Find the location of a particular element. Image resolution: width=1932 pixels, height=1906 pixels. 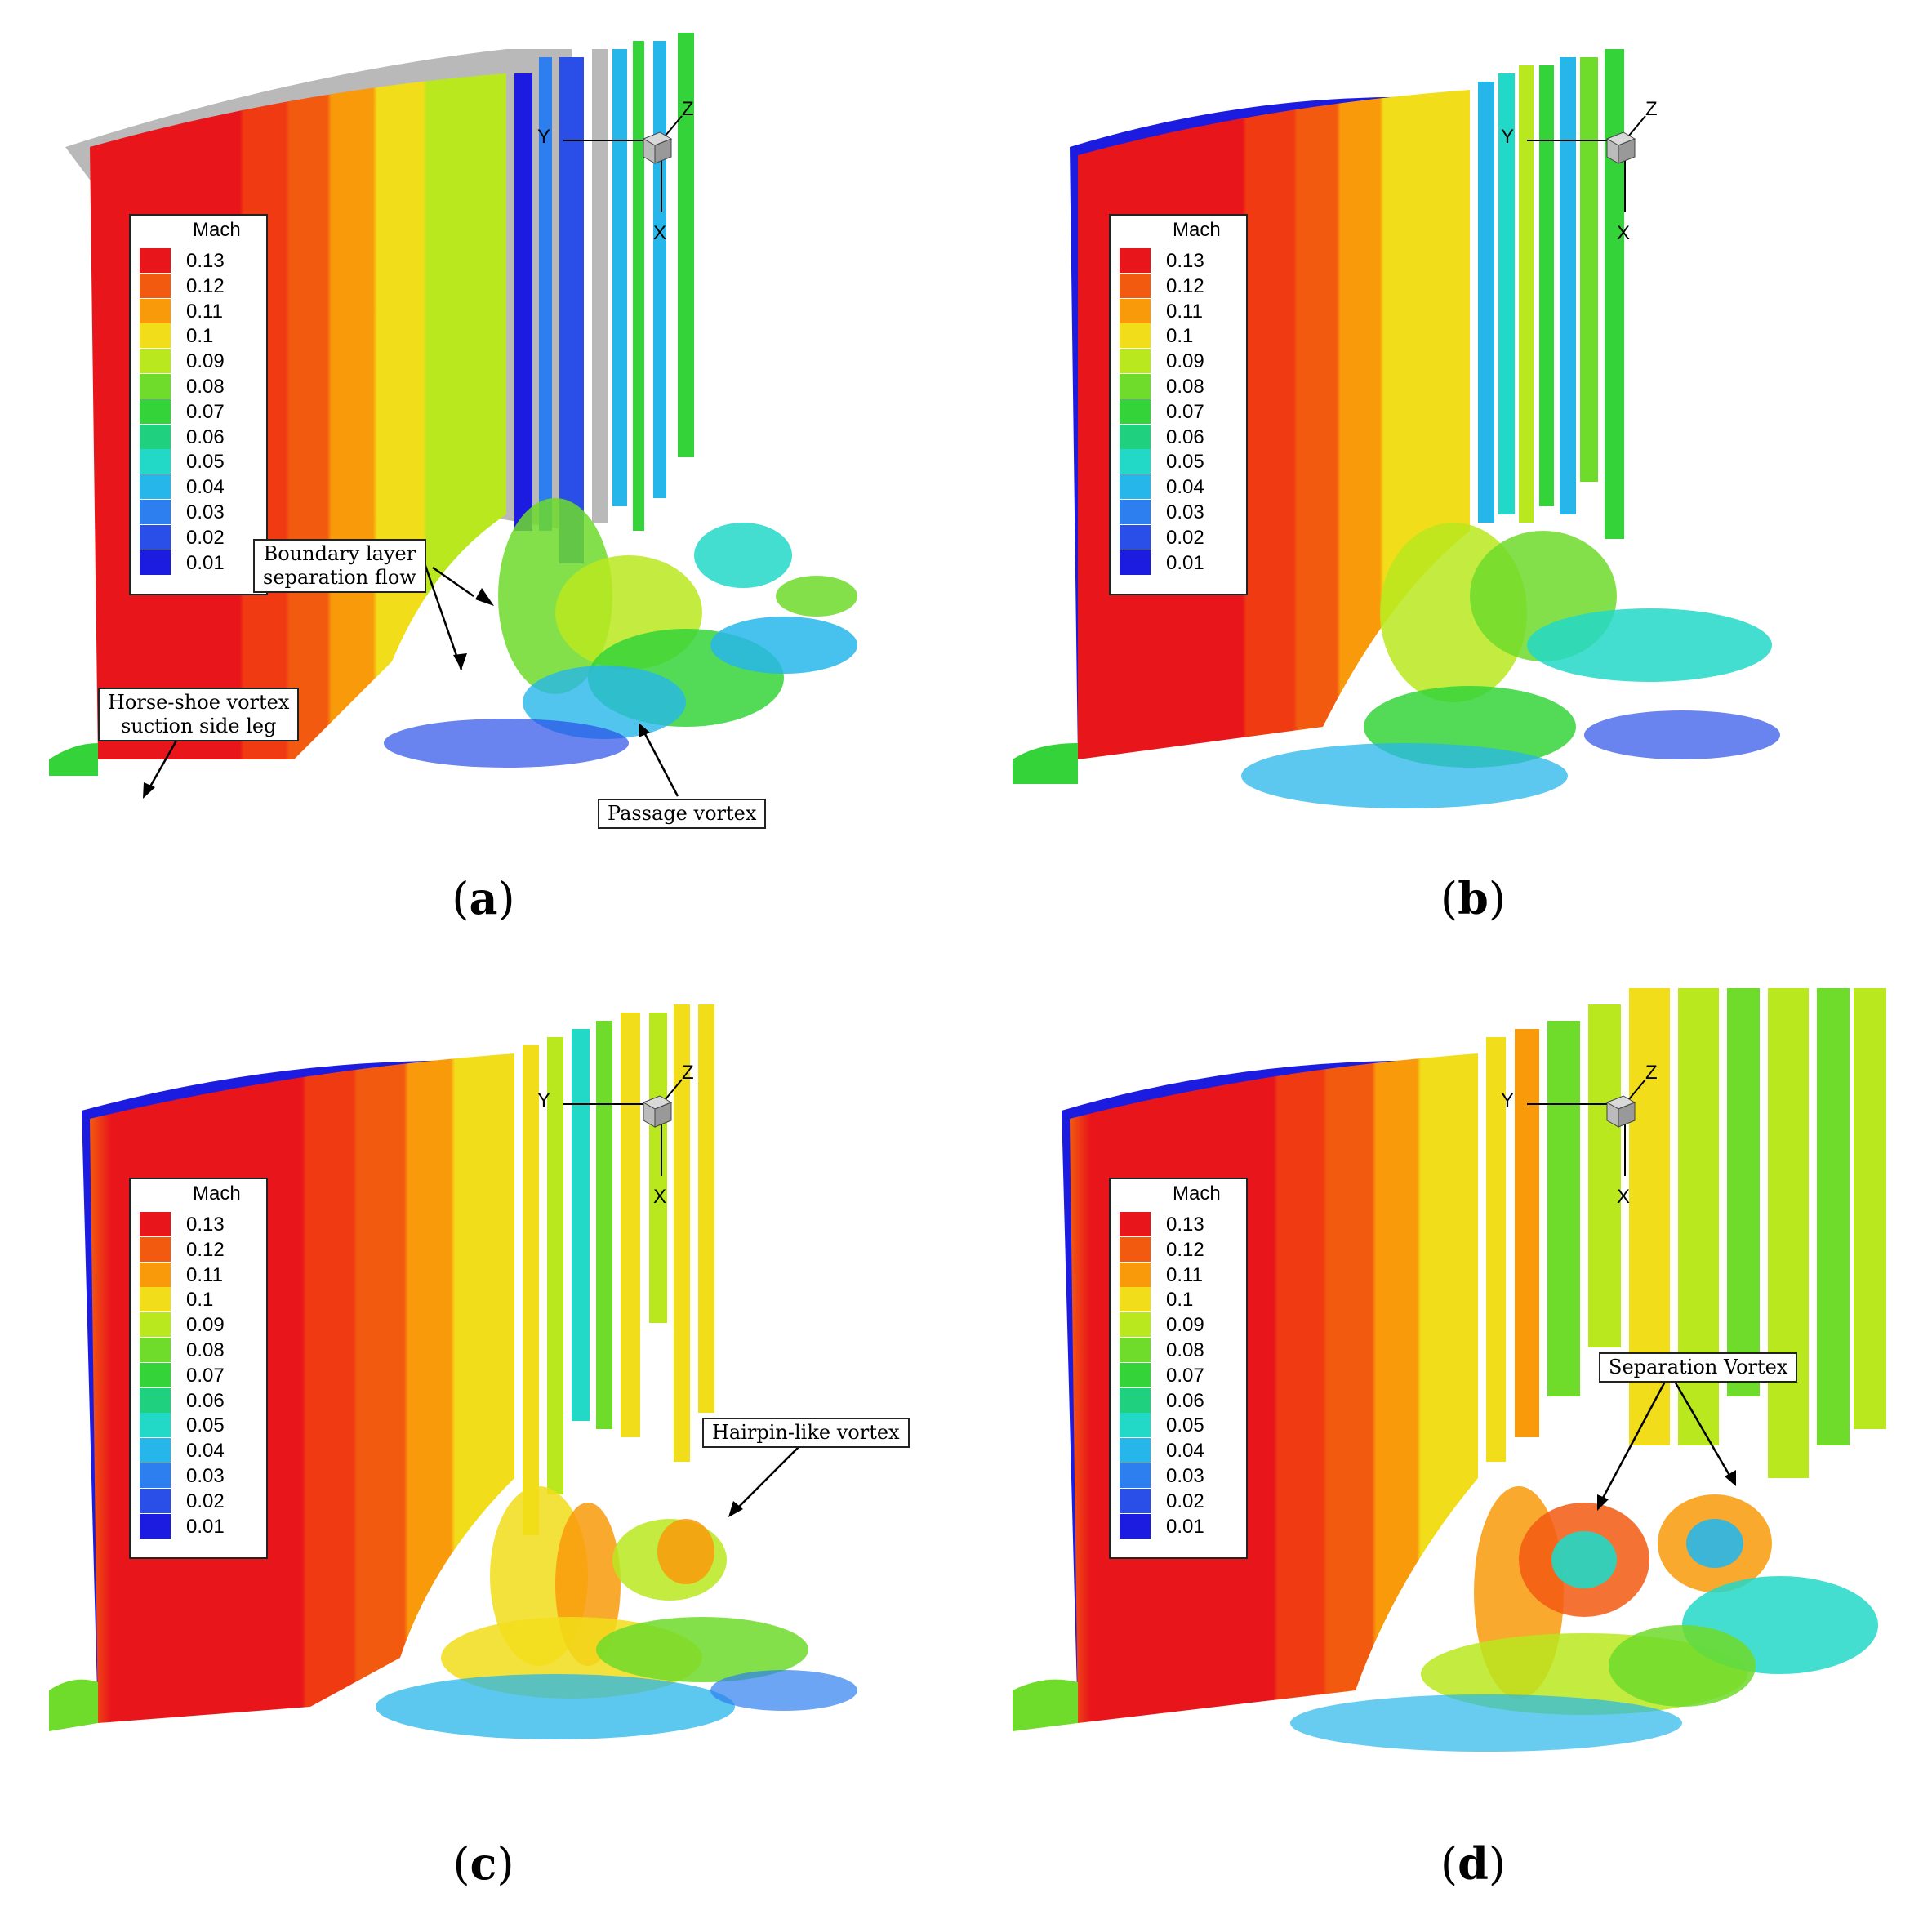

subcaption-d: (d) is located at coordinates (1473, 1864).